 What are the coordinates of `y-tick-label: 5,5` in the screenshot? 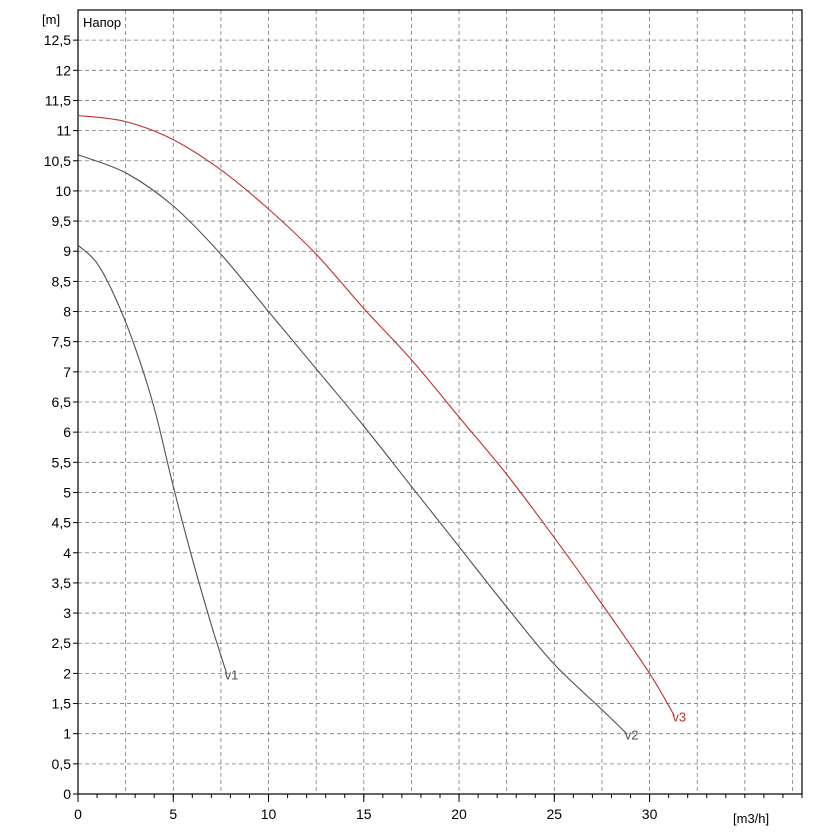 It's located at (62, 462).